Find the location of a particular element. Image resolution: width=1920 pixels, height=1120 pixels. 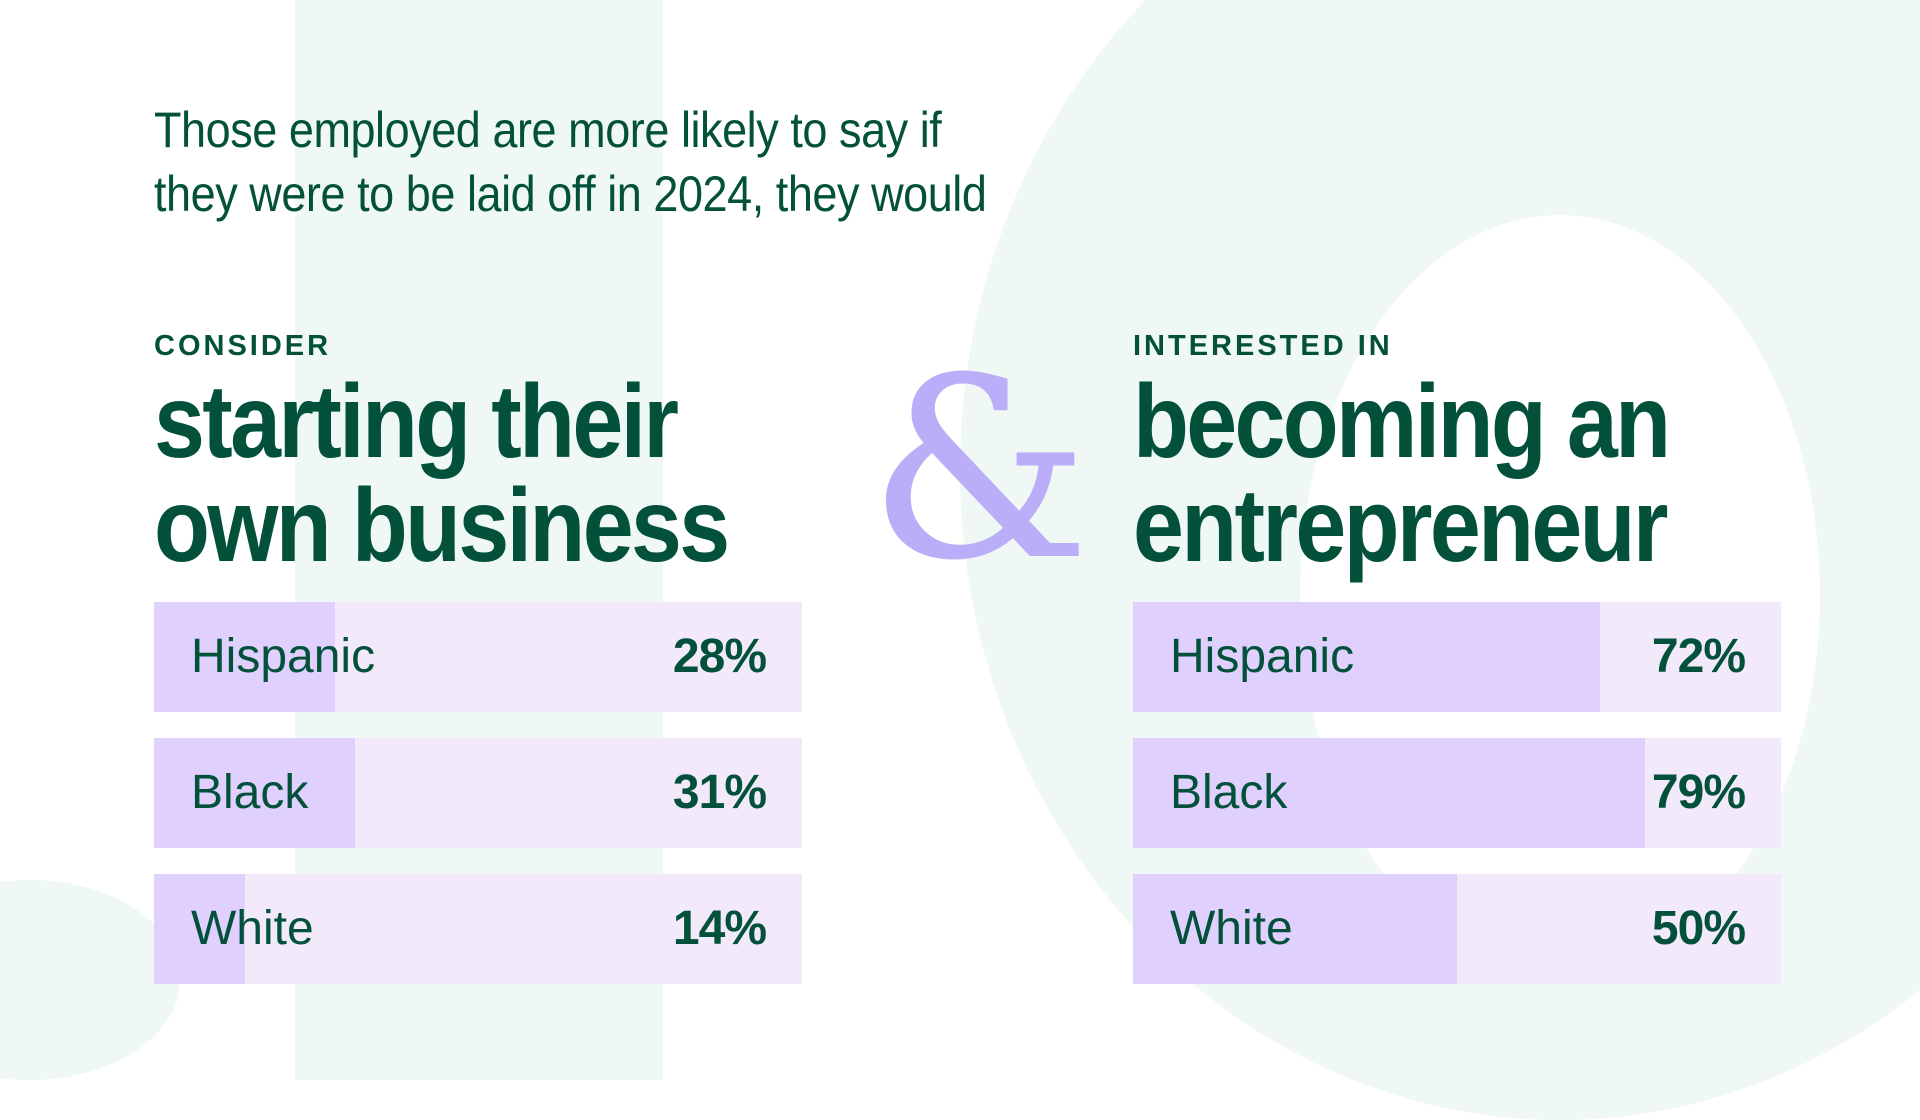

left-kicker: CONSIDER is located at coordinates (243, 346).